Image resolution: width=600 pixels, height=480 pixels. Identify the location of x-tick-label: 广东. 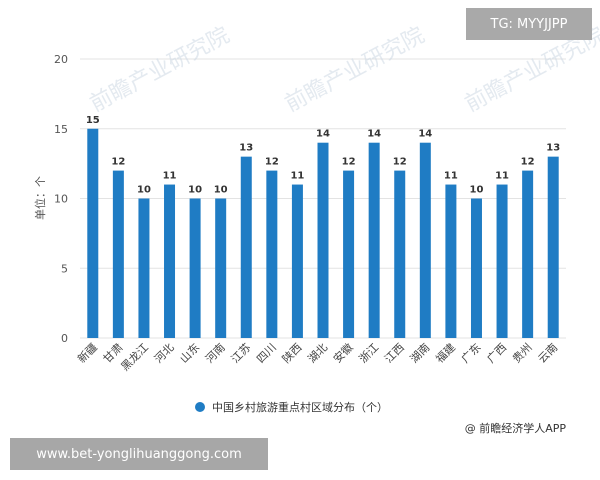
(471, 353).